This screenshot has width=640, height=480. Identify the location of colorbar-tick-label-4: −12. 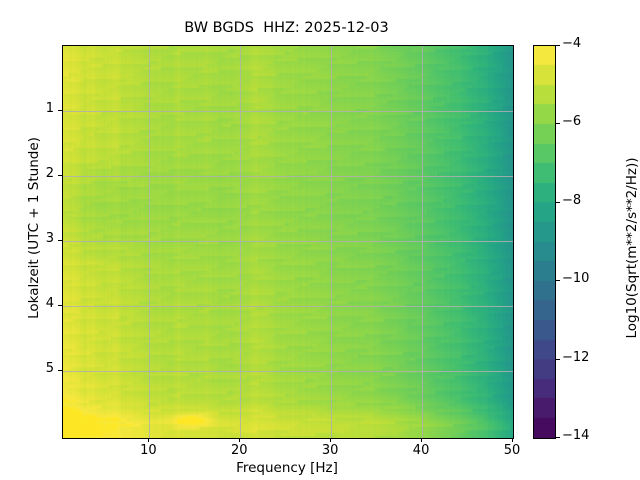
(576, 357).